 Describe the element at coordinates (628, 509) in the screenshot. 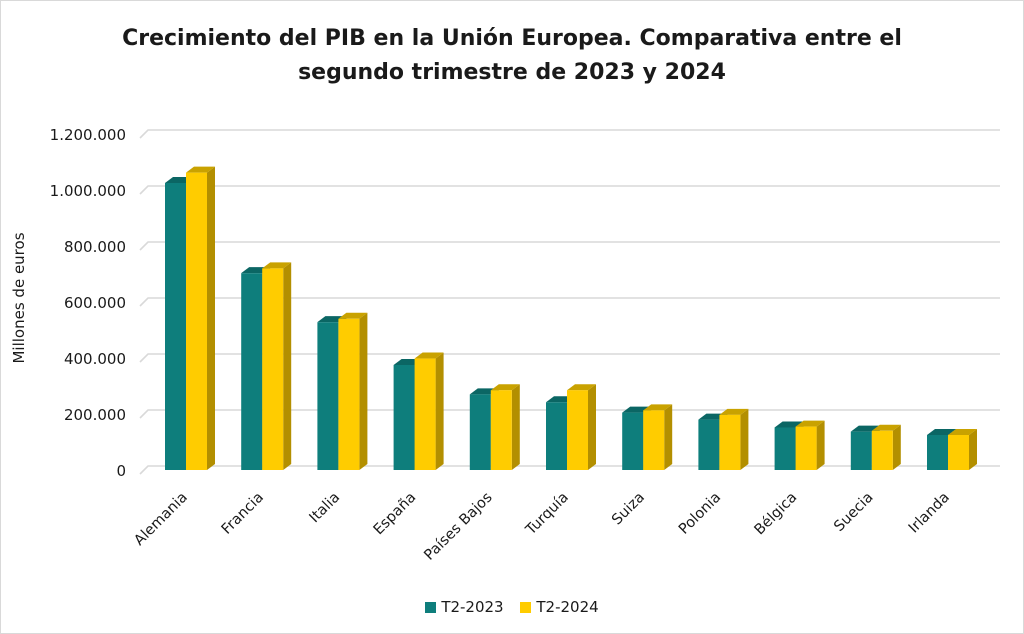

I see `x-tick-label: Suiza` at that location.